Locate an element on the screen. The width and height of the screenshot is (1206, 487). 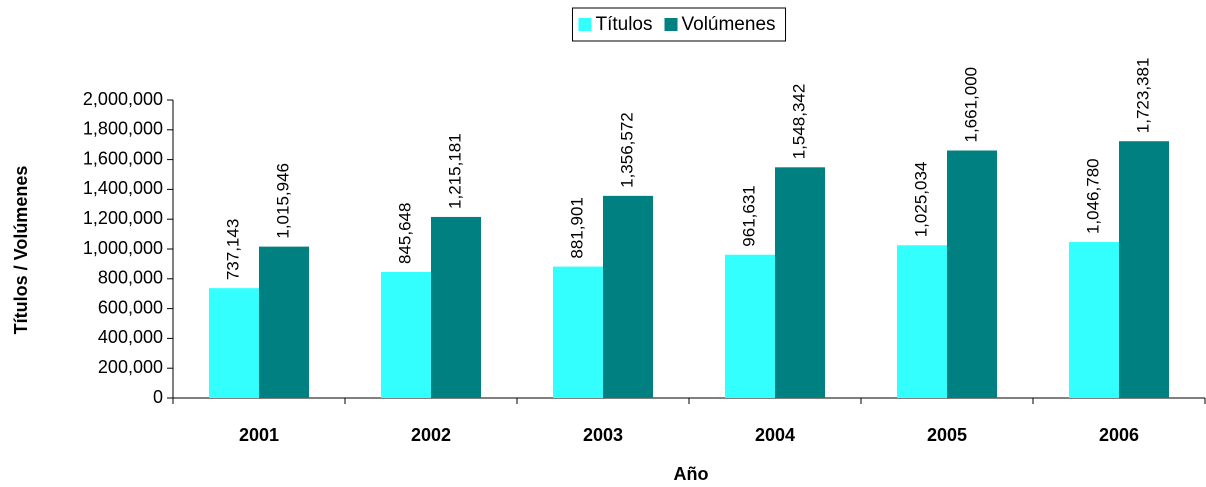
x-tick-label: 2005 is located at coordinates (947, 435).